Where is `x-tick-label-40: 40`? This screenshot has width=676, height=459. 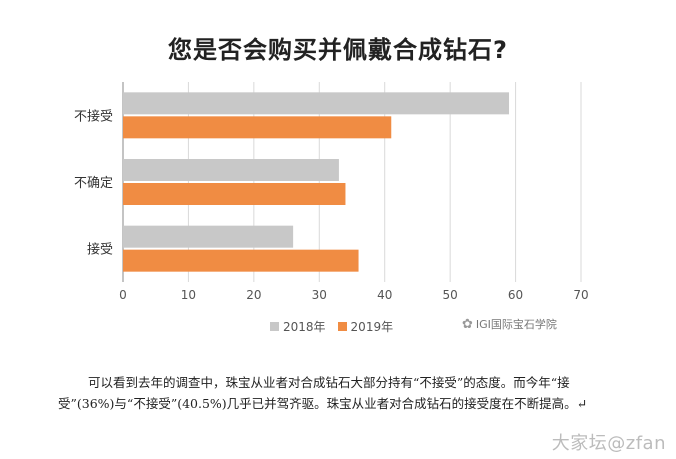 x-tick-label-40: 40 is located at coordinates (384, 295).